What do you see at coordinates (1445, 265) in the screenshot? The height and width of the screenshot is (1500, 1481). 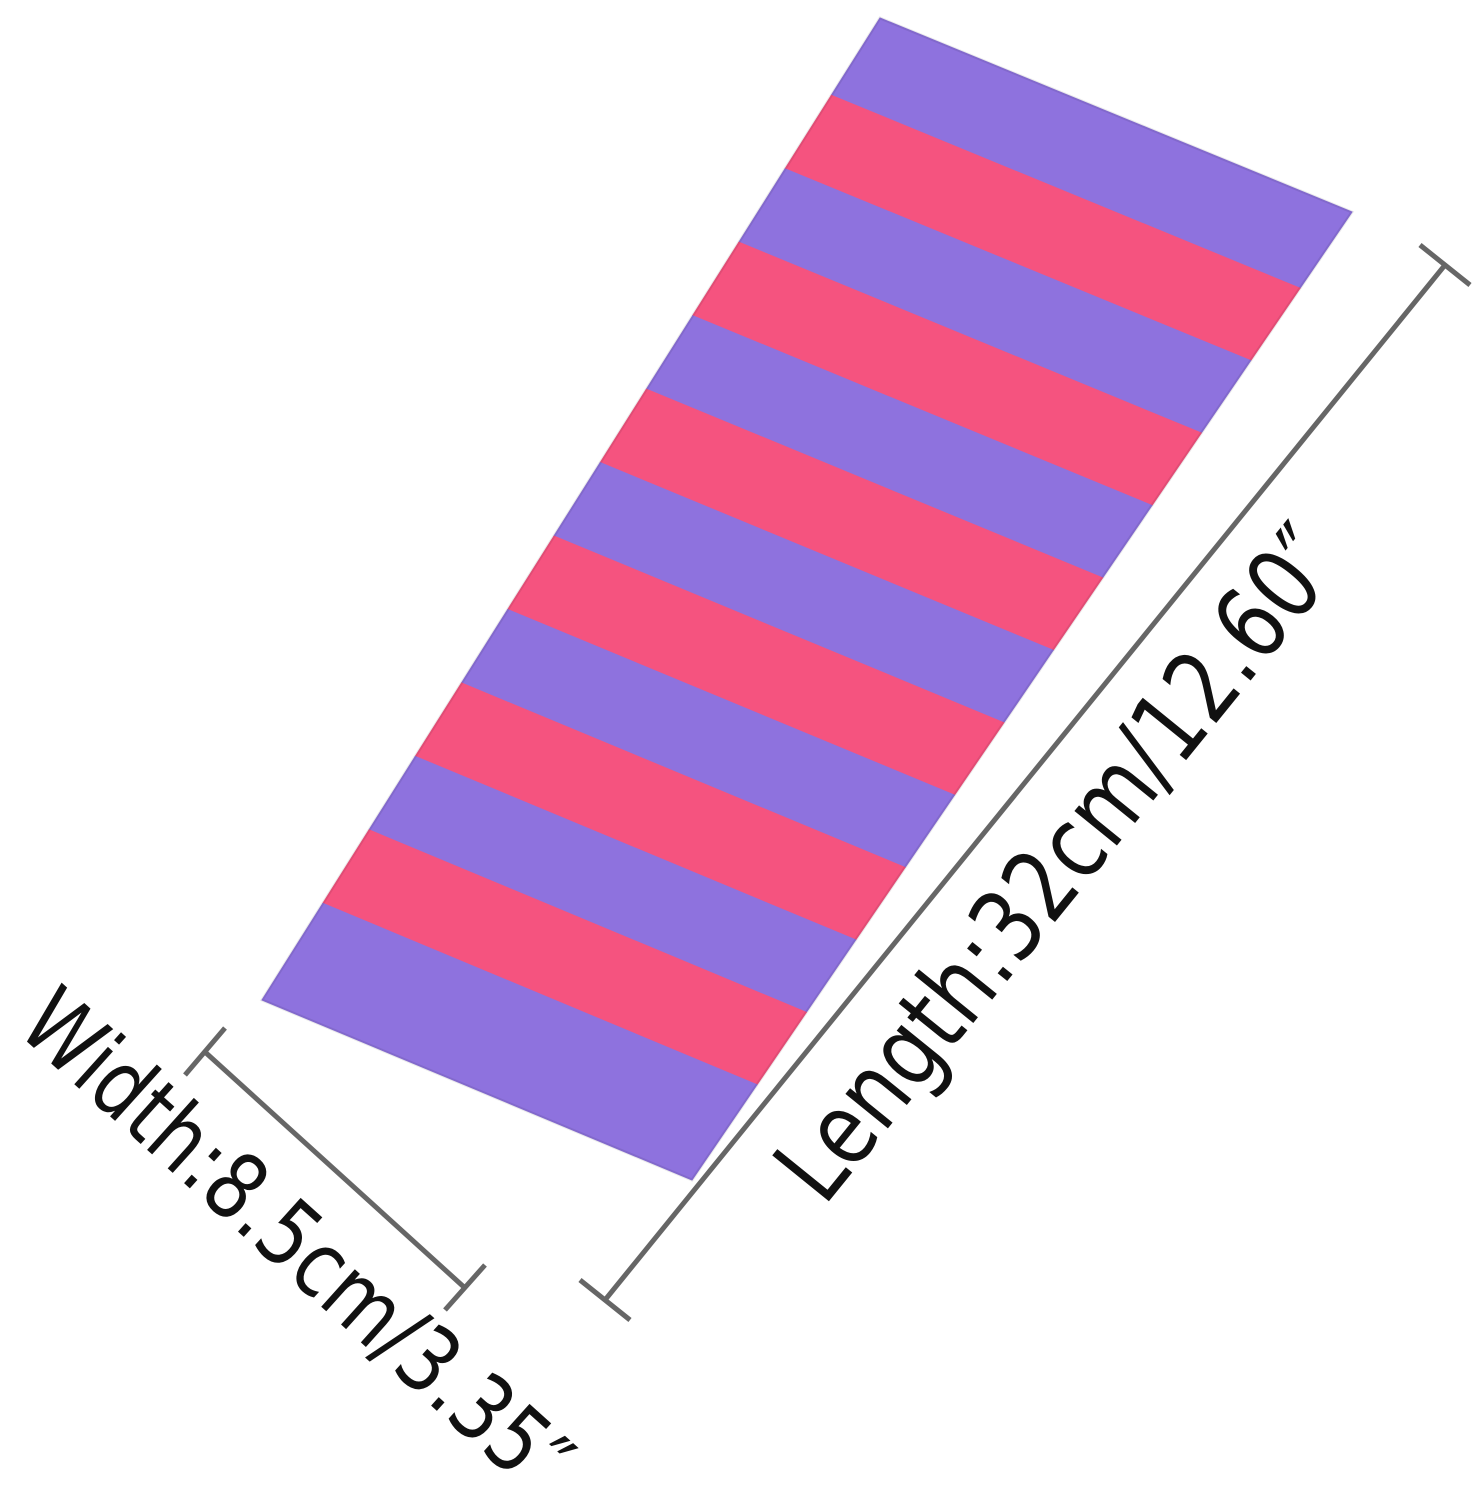 I see `length-end-cap-top` at bounding box center [1445, 265].